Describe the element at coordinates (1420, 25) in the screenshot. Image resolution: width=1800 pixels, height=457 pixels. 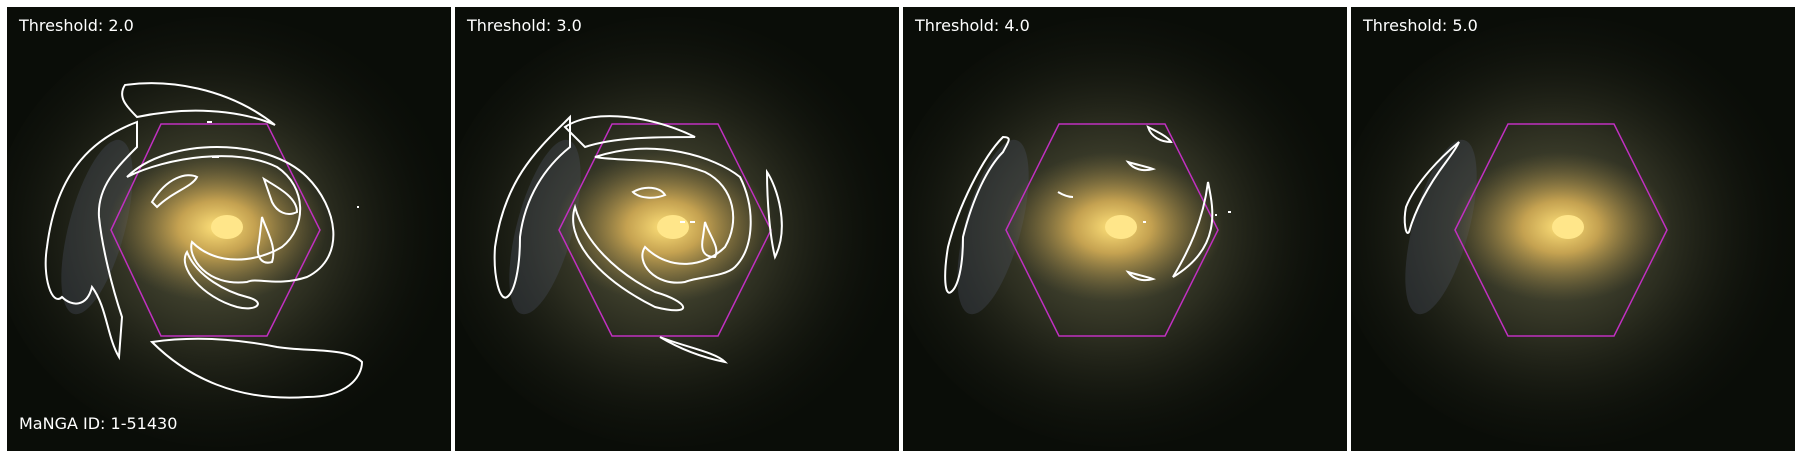
I see `threshold-label: Threshold: 5.0` at that location.